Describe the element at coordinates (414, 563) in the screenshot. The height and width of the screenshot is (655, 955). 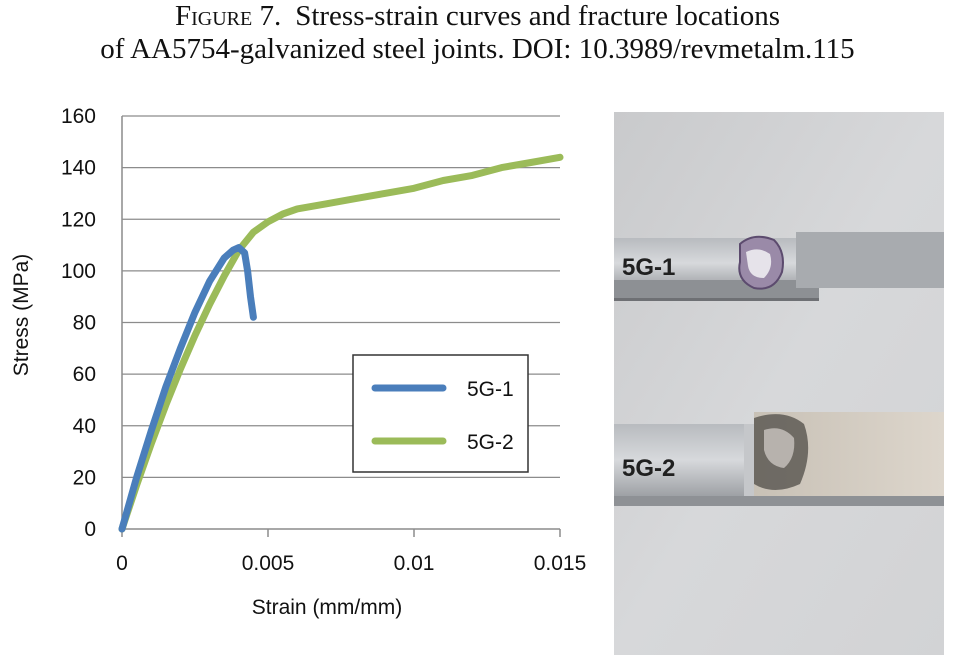
I see `x-tick-label: 0.01` at that location.